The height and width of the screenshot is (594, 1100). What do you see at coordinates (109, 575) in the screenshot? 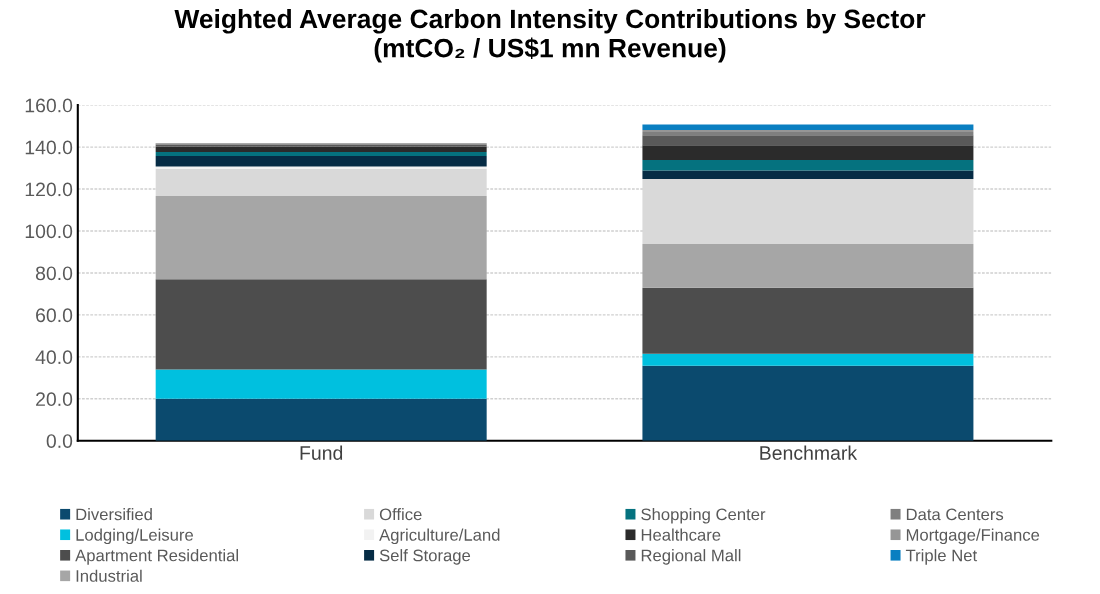
I see `legend-label: Industrial` at bounding box center [109, 575].